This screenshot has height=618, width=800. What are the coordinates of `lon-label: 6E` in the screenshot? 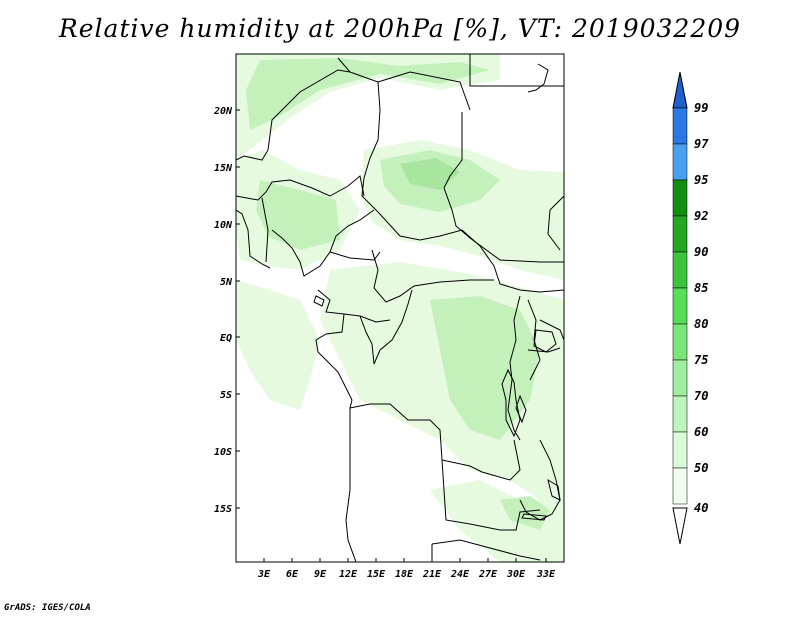 It's located at (292, 574).